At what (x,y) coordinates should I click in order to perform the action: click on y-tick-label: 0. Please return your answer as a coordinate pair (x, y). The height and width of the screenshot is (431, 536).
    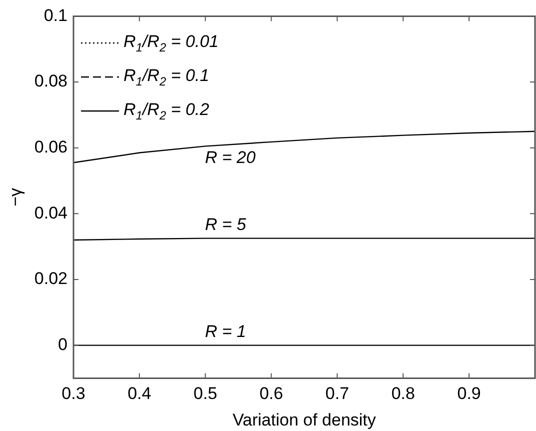
    Looking at the image, I should click on (63, 344).